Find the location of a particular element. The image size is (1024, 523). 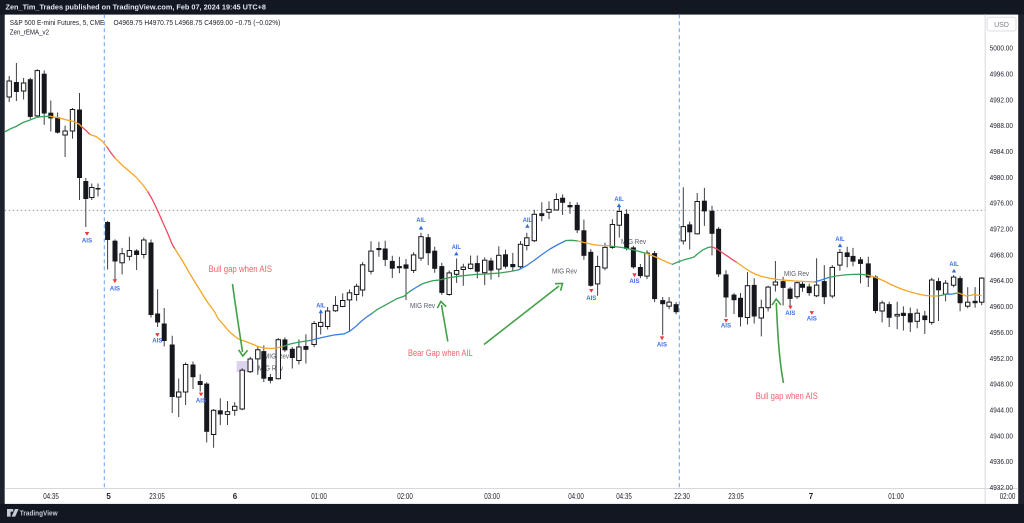

svg-text: S&P 500 E-mini Futures, 5, CME is located at coordinates (57, 22).